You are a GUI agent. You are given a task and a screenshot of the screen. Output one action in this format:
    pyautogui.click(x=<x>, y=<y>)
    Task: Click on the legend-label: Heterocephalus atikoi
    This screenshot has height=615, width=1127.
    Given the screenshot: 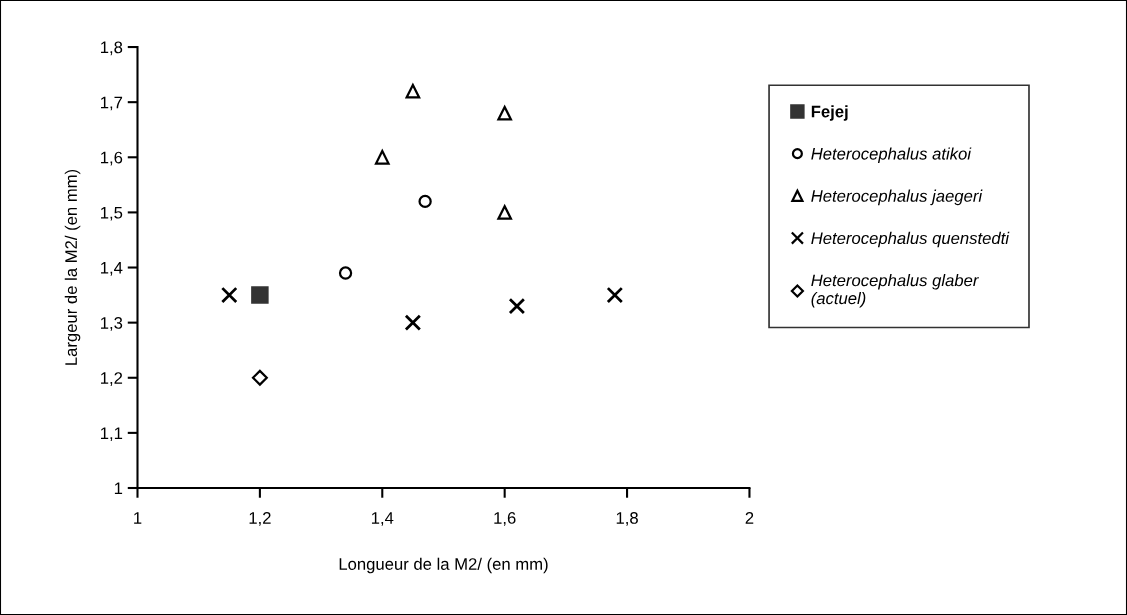 What is the action you would take?
    pyautogui.click(x=891, y=155)
    